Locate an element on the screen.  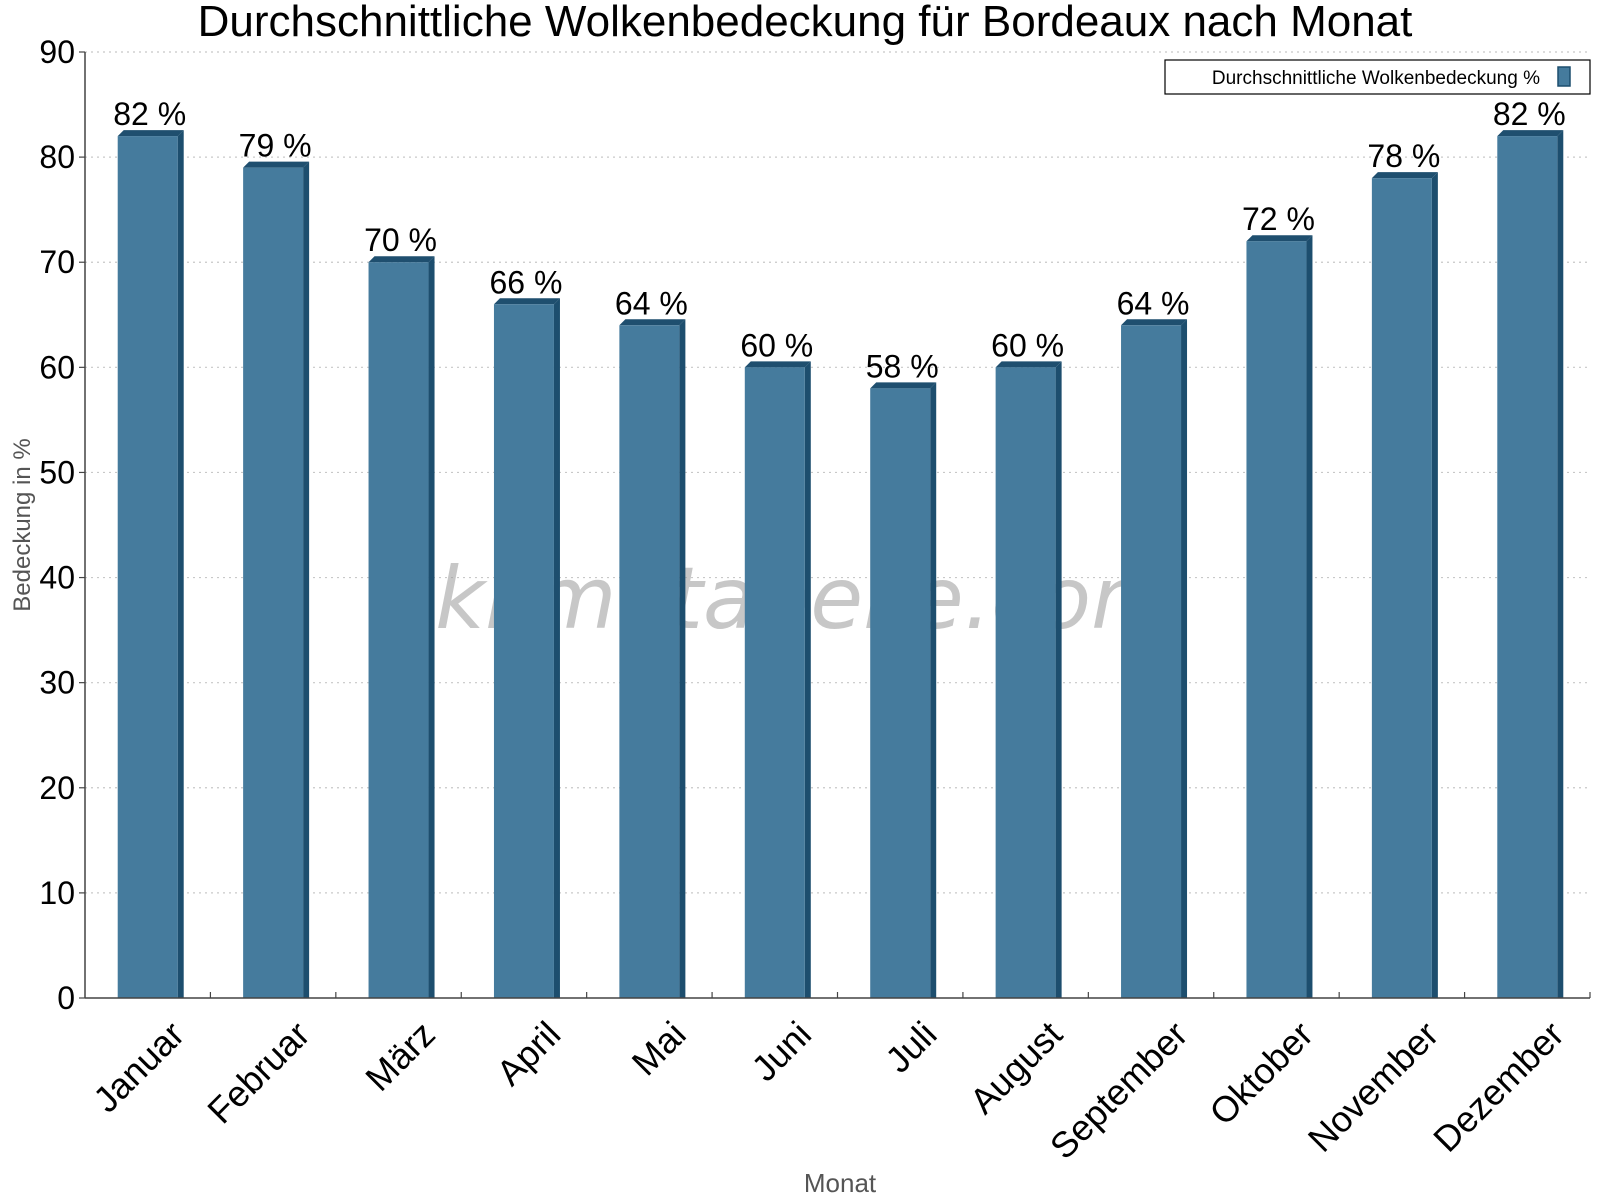
x-tick-label: April is located at coordinates (528, 1053).